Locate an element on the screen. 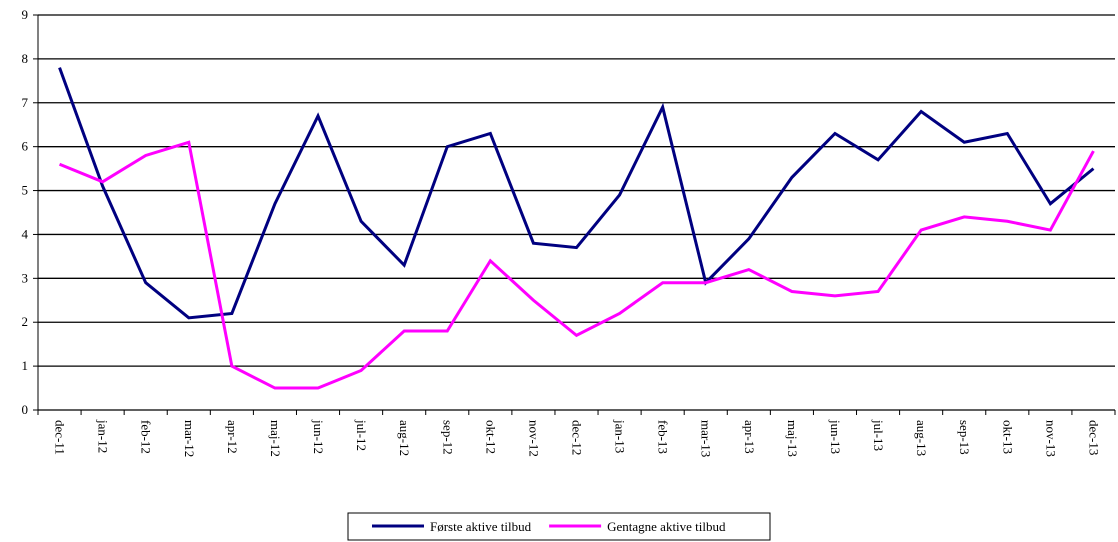  y-tick-label: 3 is located at coordinates (25, 277).